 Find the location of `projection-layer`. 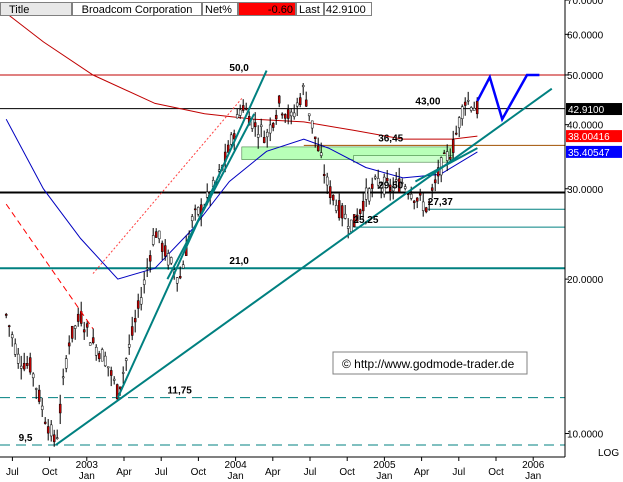

projection-layer is located at coordinates (508, 98).